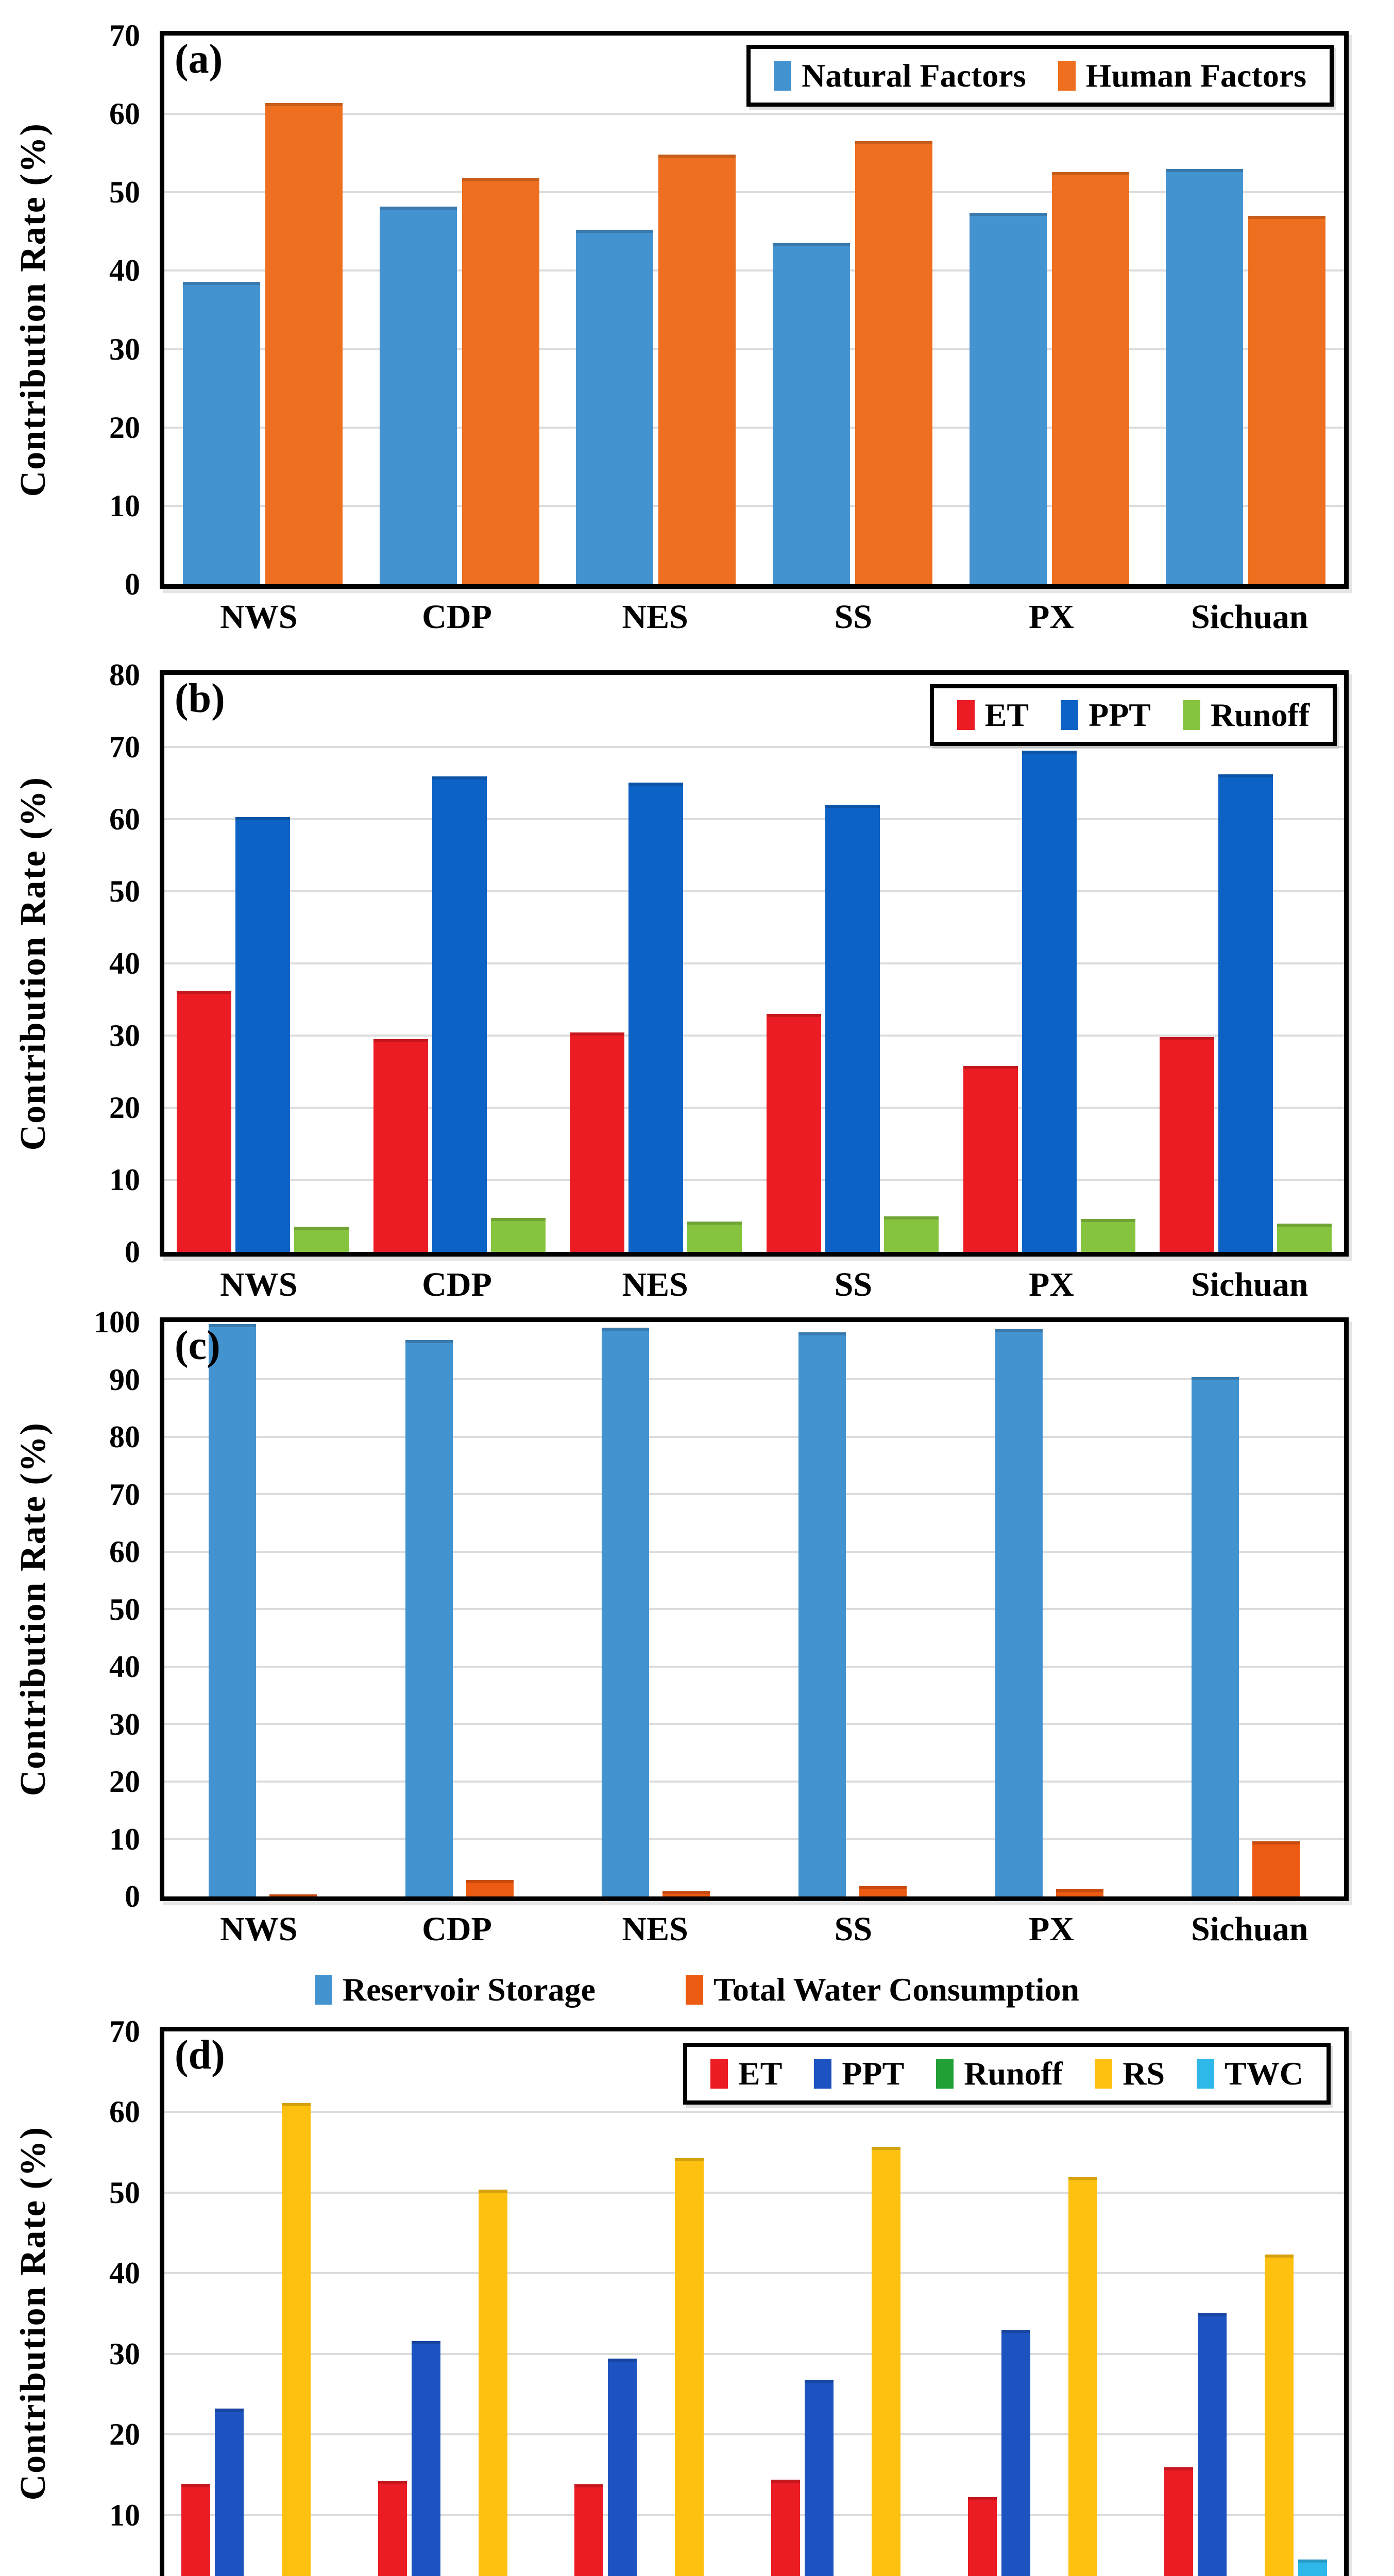  I want to click on panel-c-ytick-10: 10, so click(124, 1839).